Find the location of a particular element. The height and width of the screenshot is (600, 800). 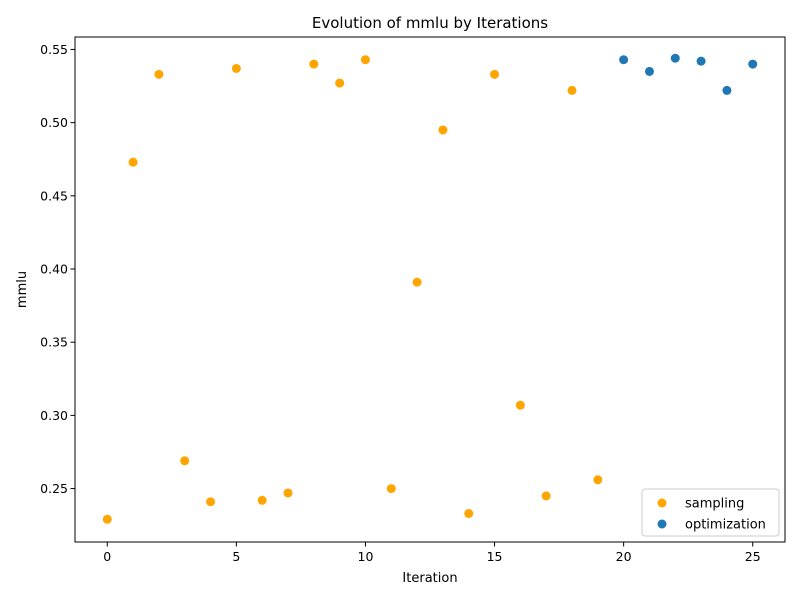

x-axis-label: Iteration is located at coordinates (429, 578).